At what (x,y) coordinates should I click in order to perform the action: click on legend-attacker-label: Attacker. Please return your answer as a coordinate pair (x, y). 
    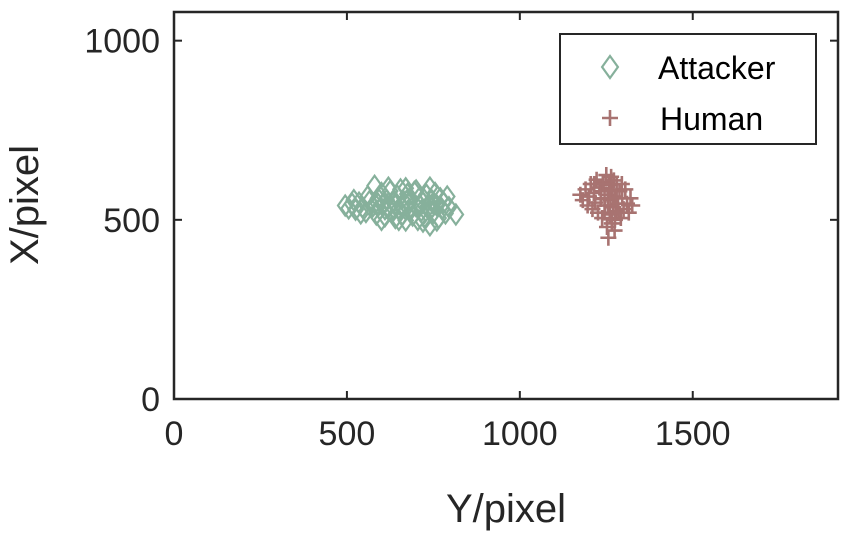
    Looking at the image, I should click on (717, 68).